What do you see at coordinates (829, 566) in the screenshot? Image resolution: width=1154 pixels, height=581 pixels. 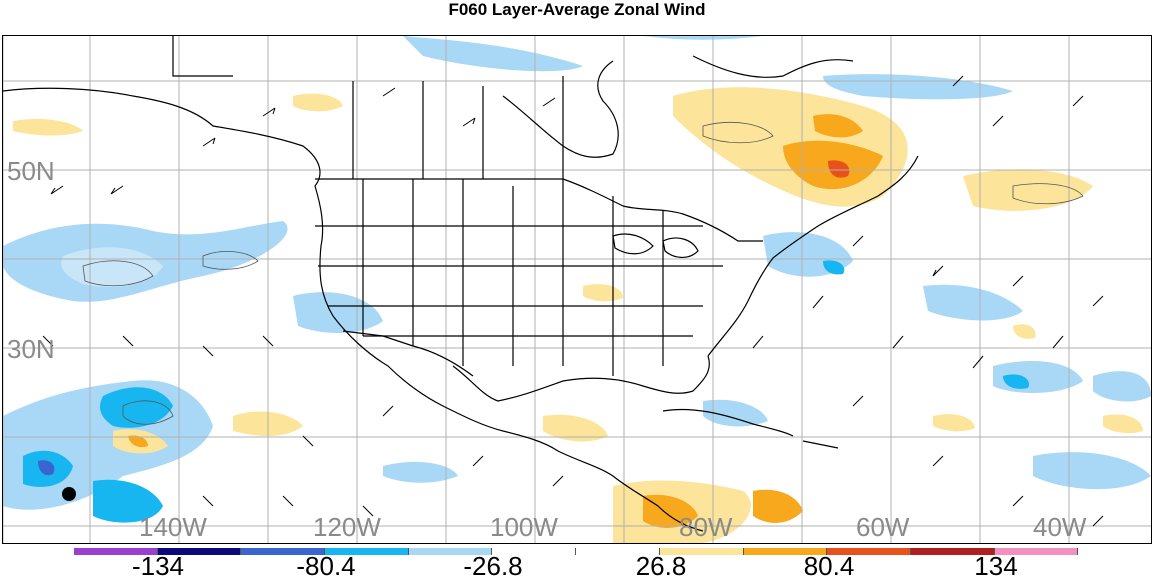 I see `colorbar-tick-label: 80.4` at bounding box center [829, 566].